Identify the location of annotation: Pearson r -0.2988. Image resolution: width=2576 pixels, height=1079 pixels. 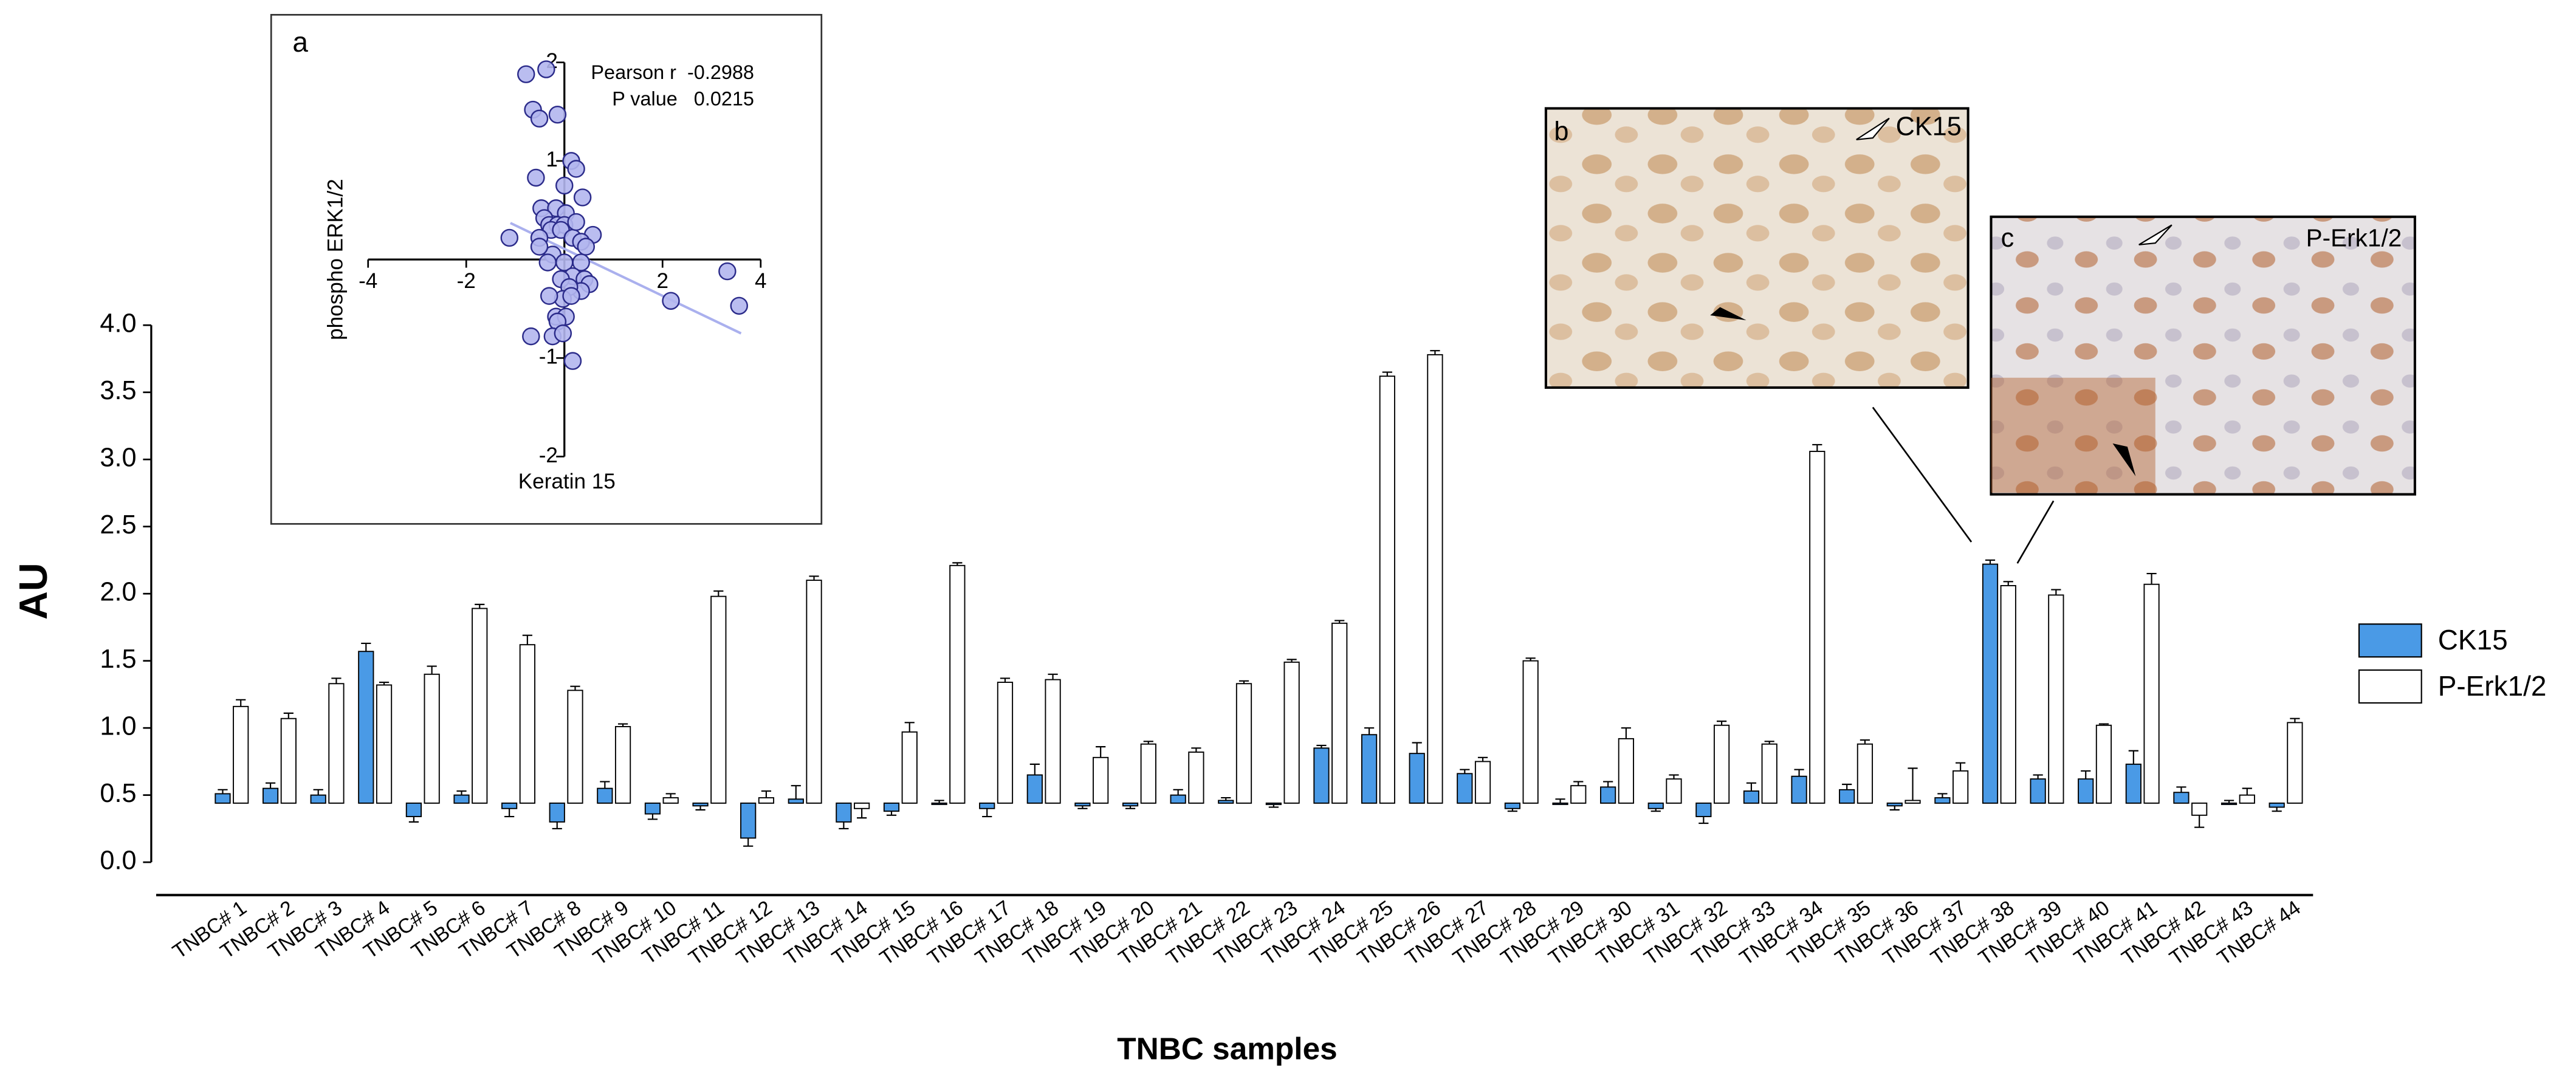
(672, 72).